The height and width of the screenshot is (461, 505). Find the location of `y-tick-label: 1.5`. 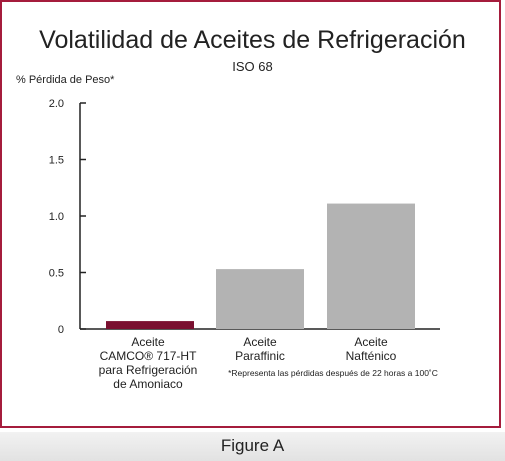

y-tick-label: 1.5 is located at coordinates (56, 161).